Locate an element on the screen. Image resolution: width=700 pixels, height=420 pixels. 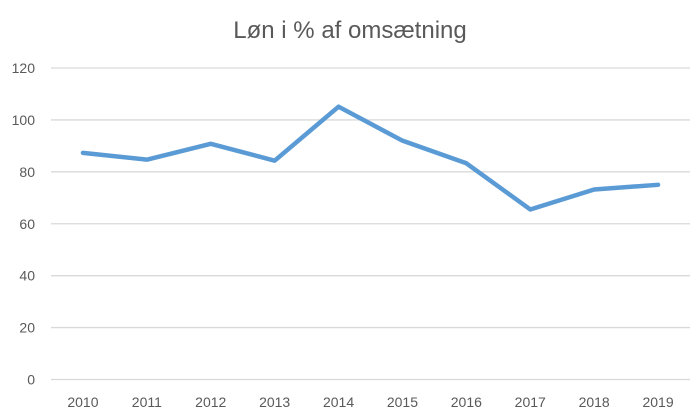
y-tick-label: 120 is located at coordinates (24, 68).